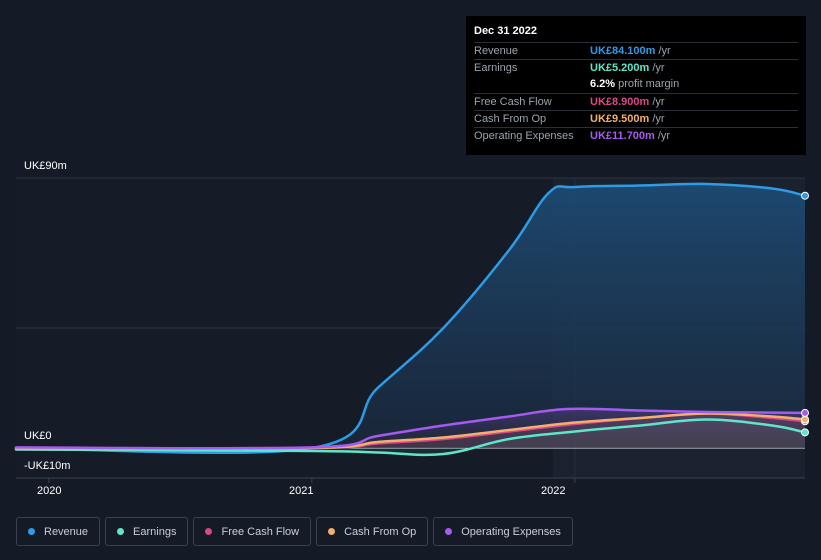 Image resolution: width=821 pixels, height=560 pixels. What do you see at coordinates (623, 51) in the screenshot?
I see `tooltip-value: UK£84.100m` at bounding box center [623, 51].